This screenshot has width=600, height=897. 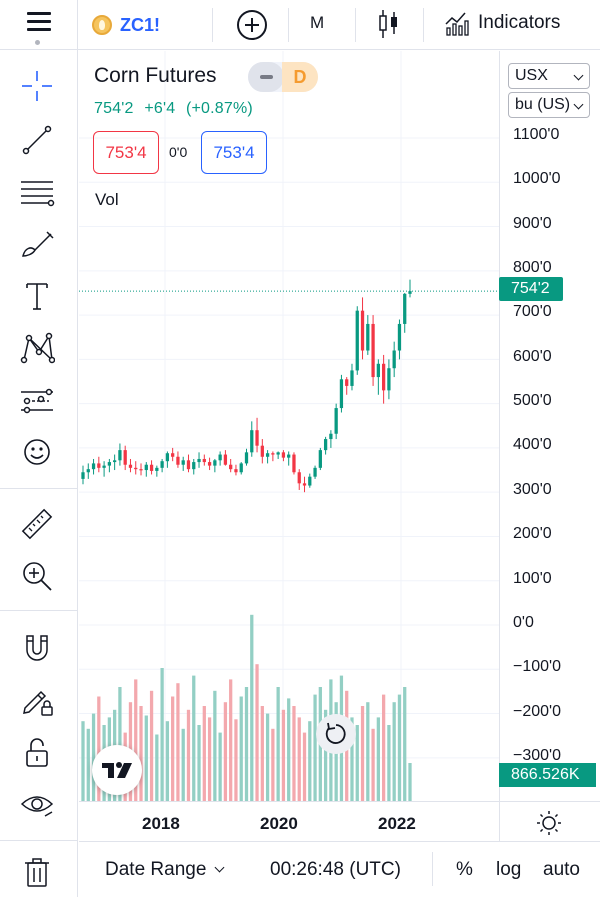 What do you see at coordinates (457, 24) in the screenshot?
I see `indicators-icon` at bounding box center [457, 24].